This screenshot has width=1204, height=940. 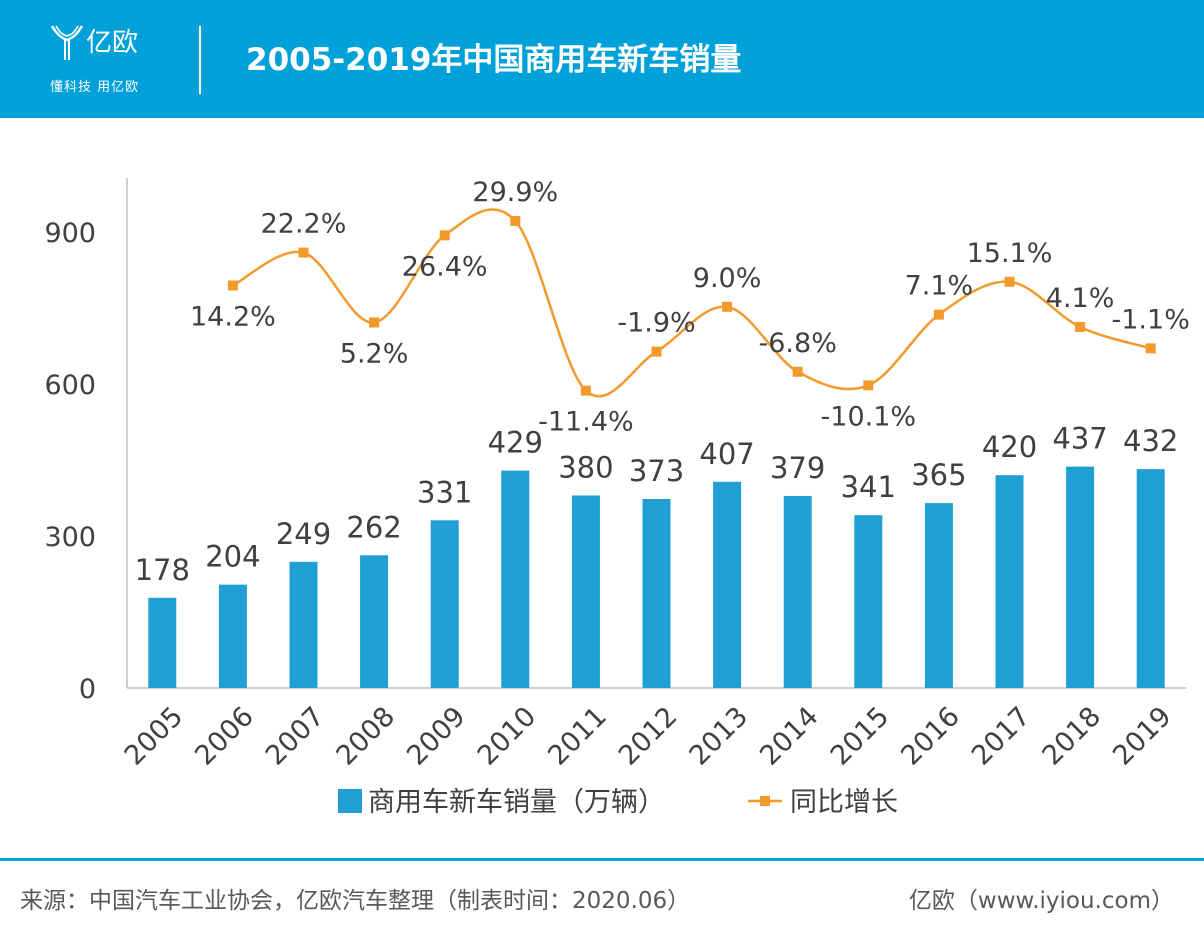 I want to click on growth-value-label: 9.0%, so click(x=727, y=278).